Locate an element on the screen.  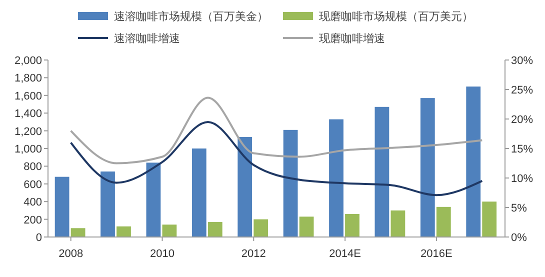
legend-label: 速溶咖啡市场规模（百万美金） is located at coordinates (191, 16).